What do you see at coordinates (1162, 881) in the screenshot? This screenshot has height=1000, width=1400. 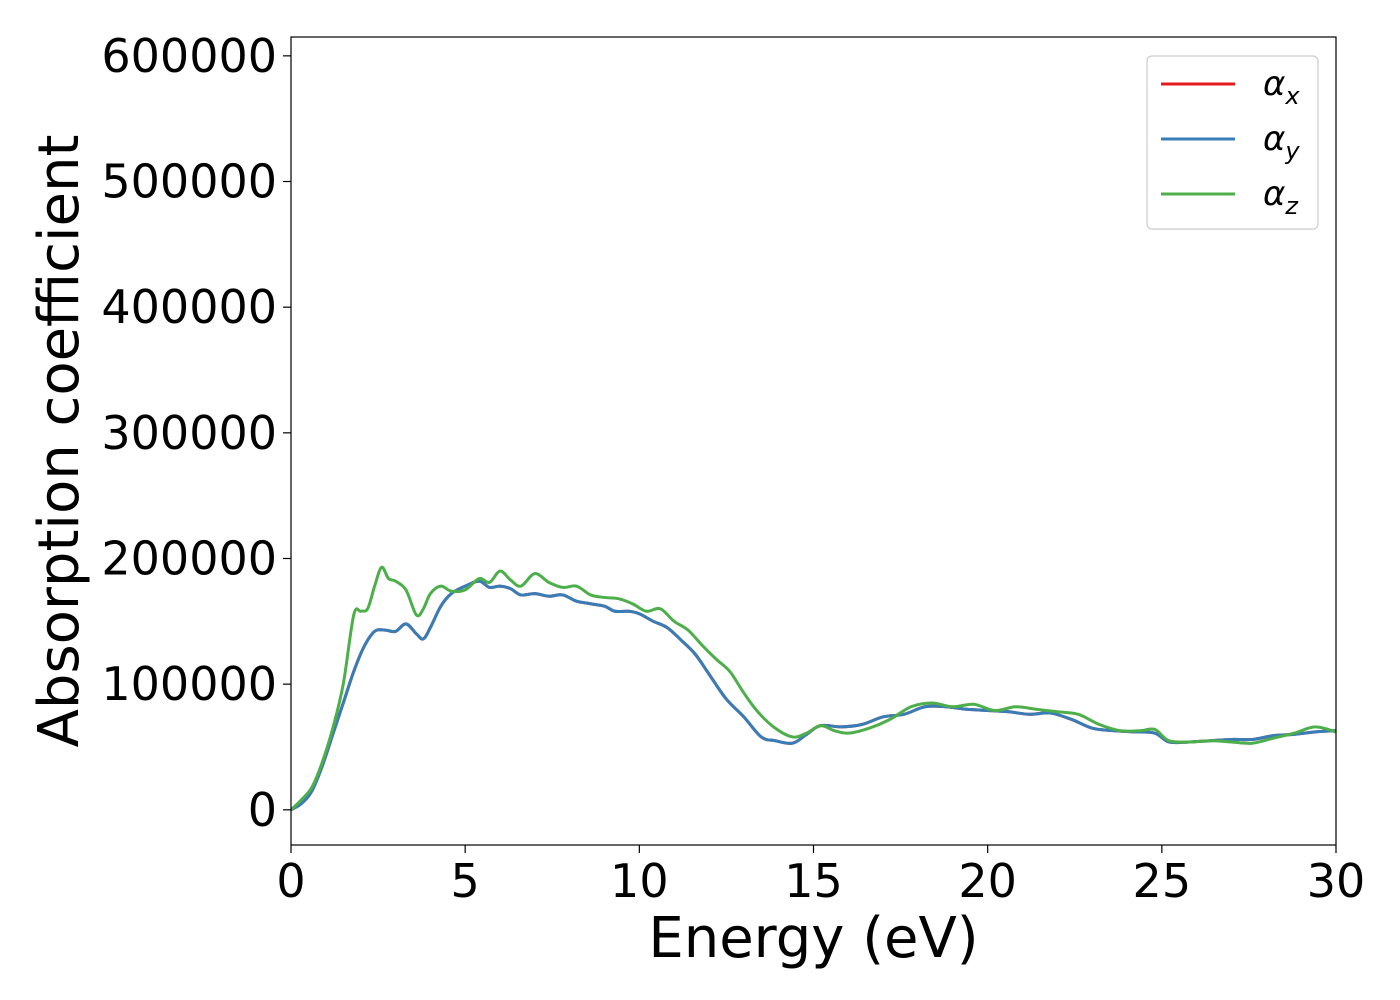 I see `x-tick-label: 25` at bounding box center [1162, 881].